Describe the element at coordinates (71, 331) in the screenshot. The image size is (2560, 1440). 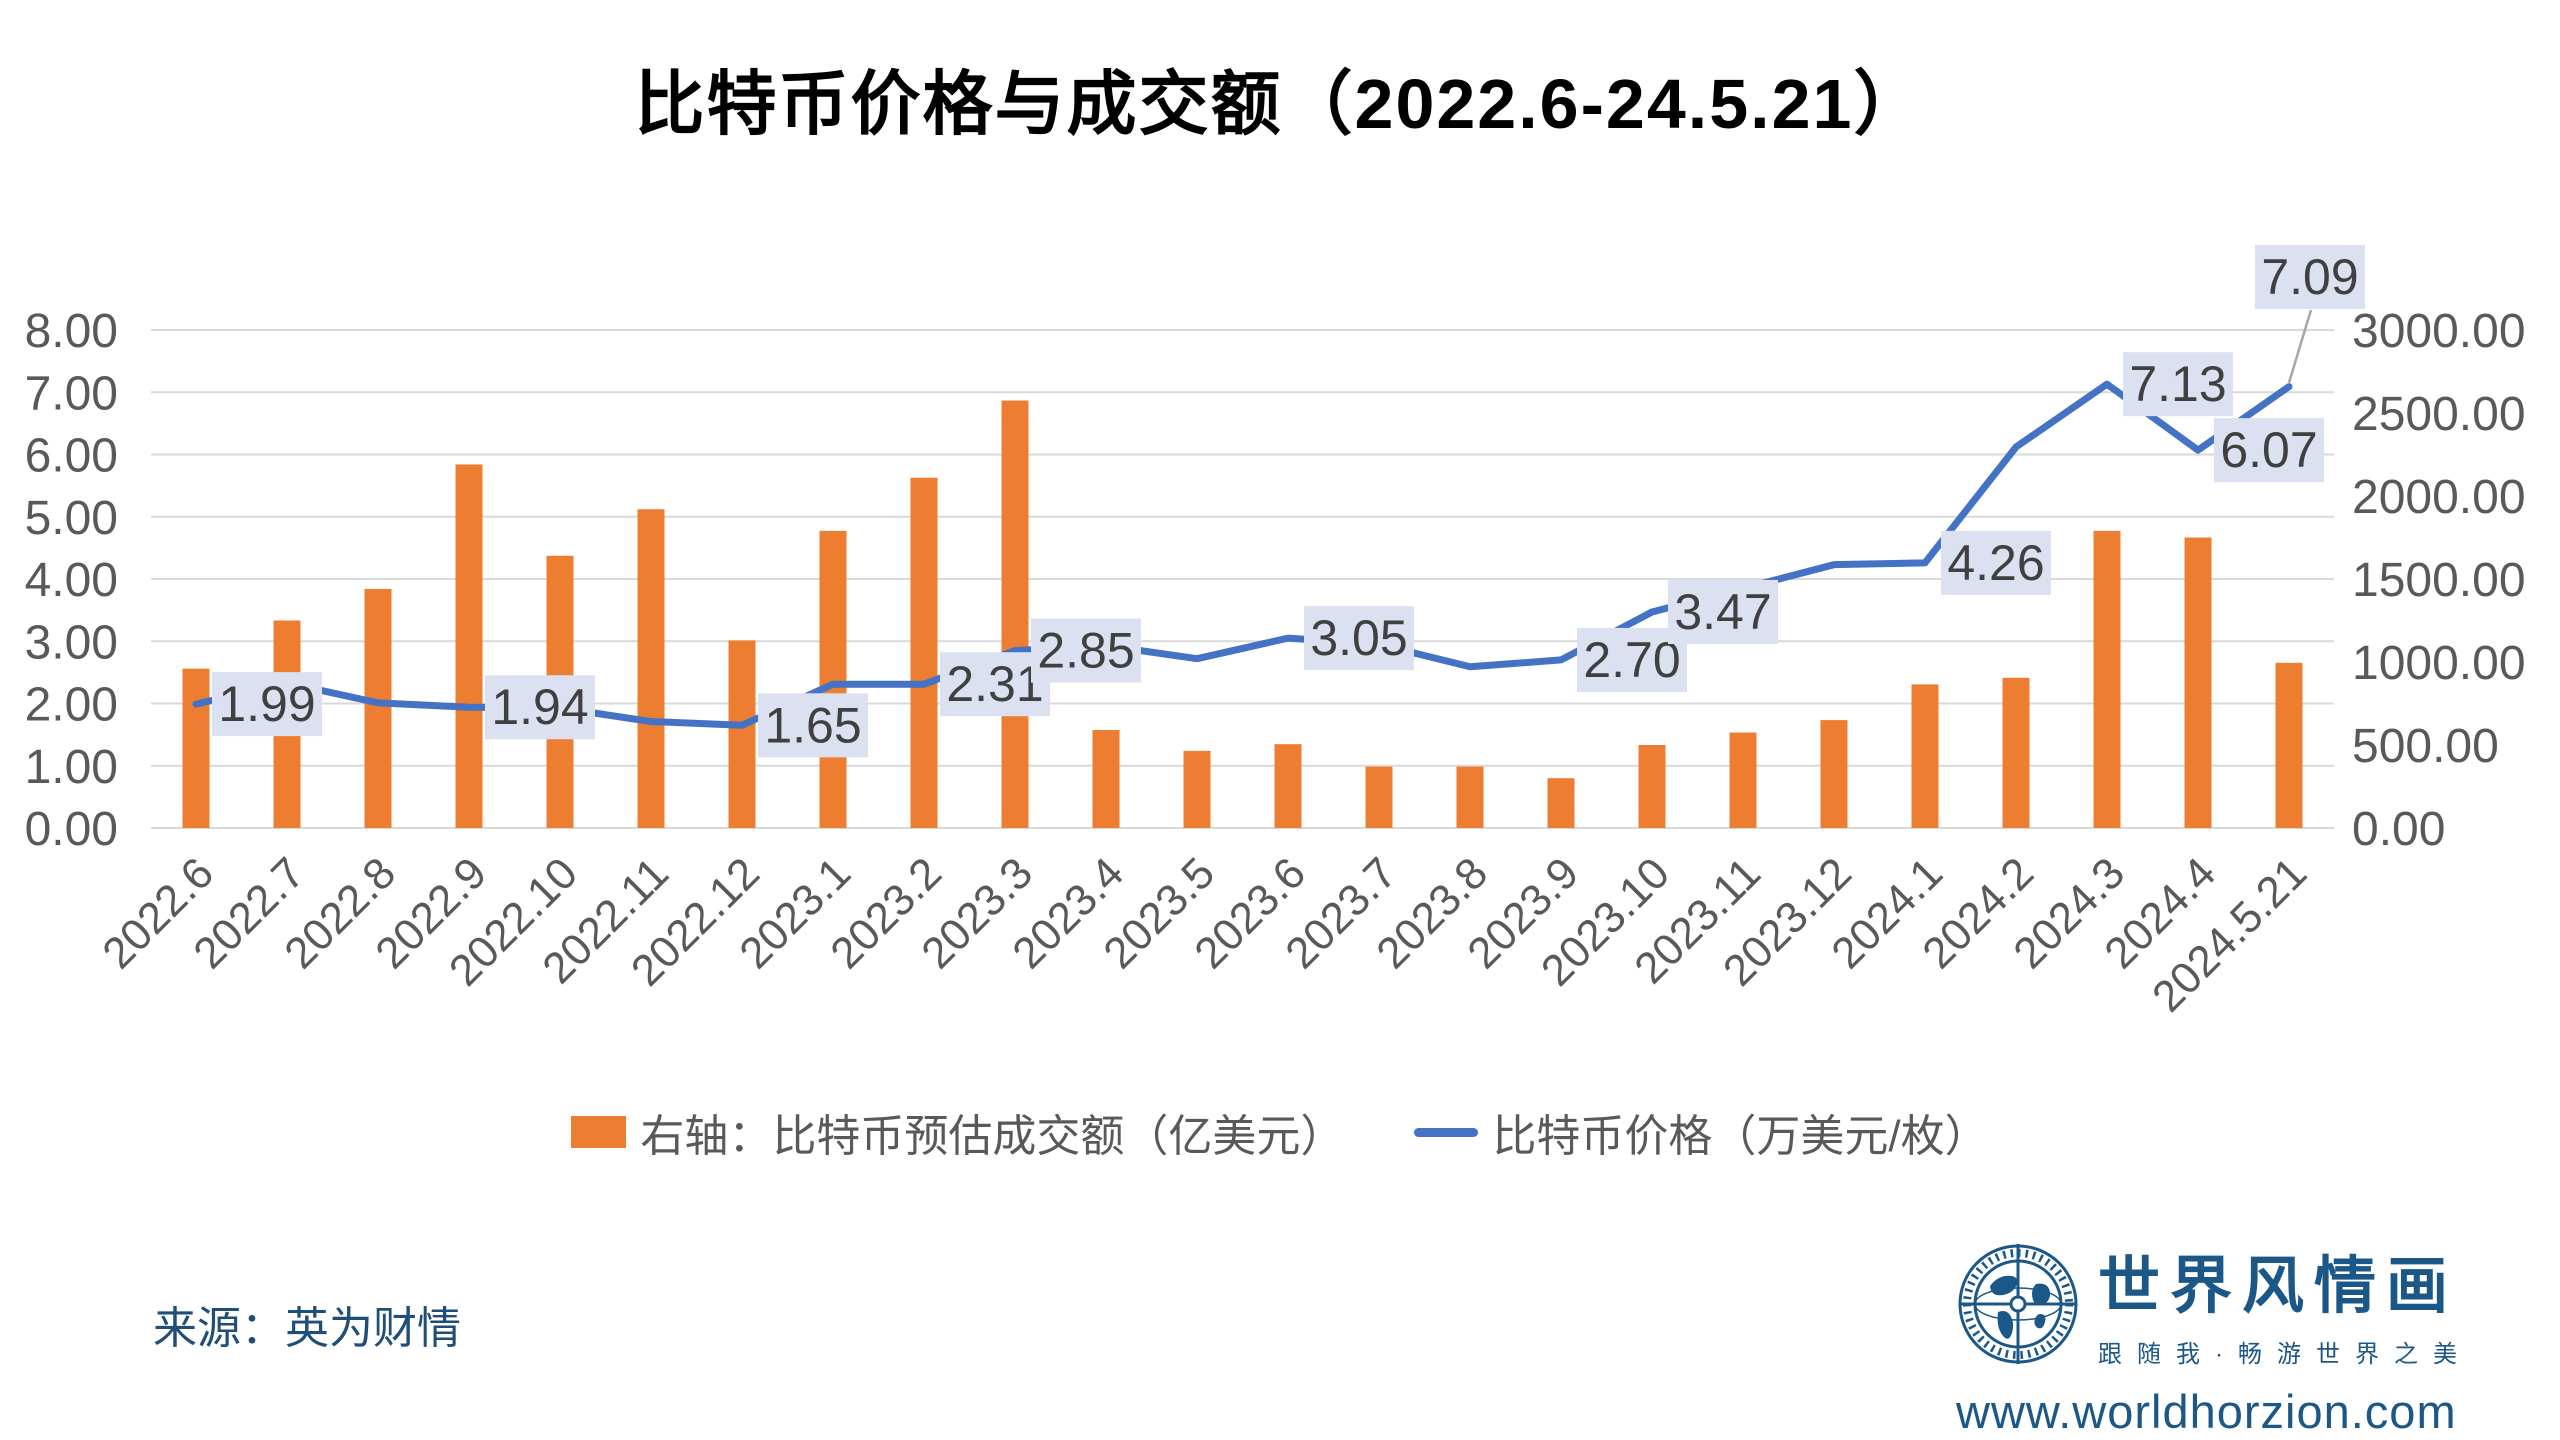
I see `left-axis-tick: 8.00` at that location.